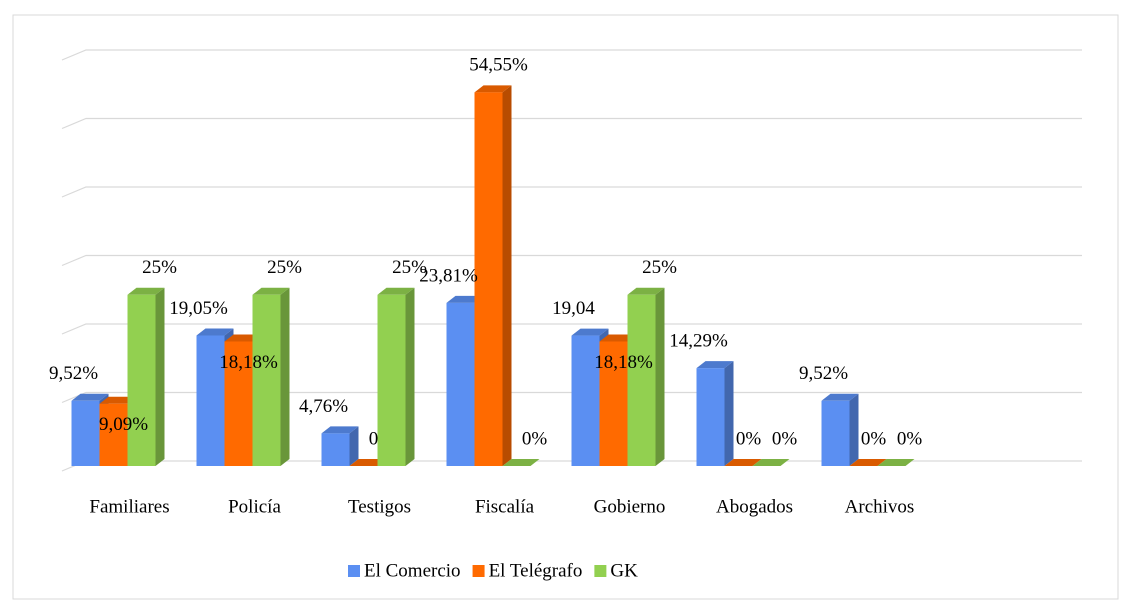 The height and width of the screenshot is (605, 1132). What do you see at coordinates (505, 506) in the screenshot?
I see `x-tick-label: Fiscalía` at bounding box center [505, 506].